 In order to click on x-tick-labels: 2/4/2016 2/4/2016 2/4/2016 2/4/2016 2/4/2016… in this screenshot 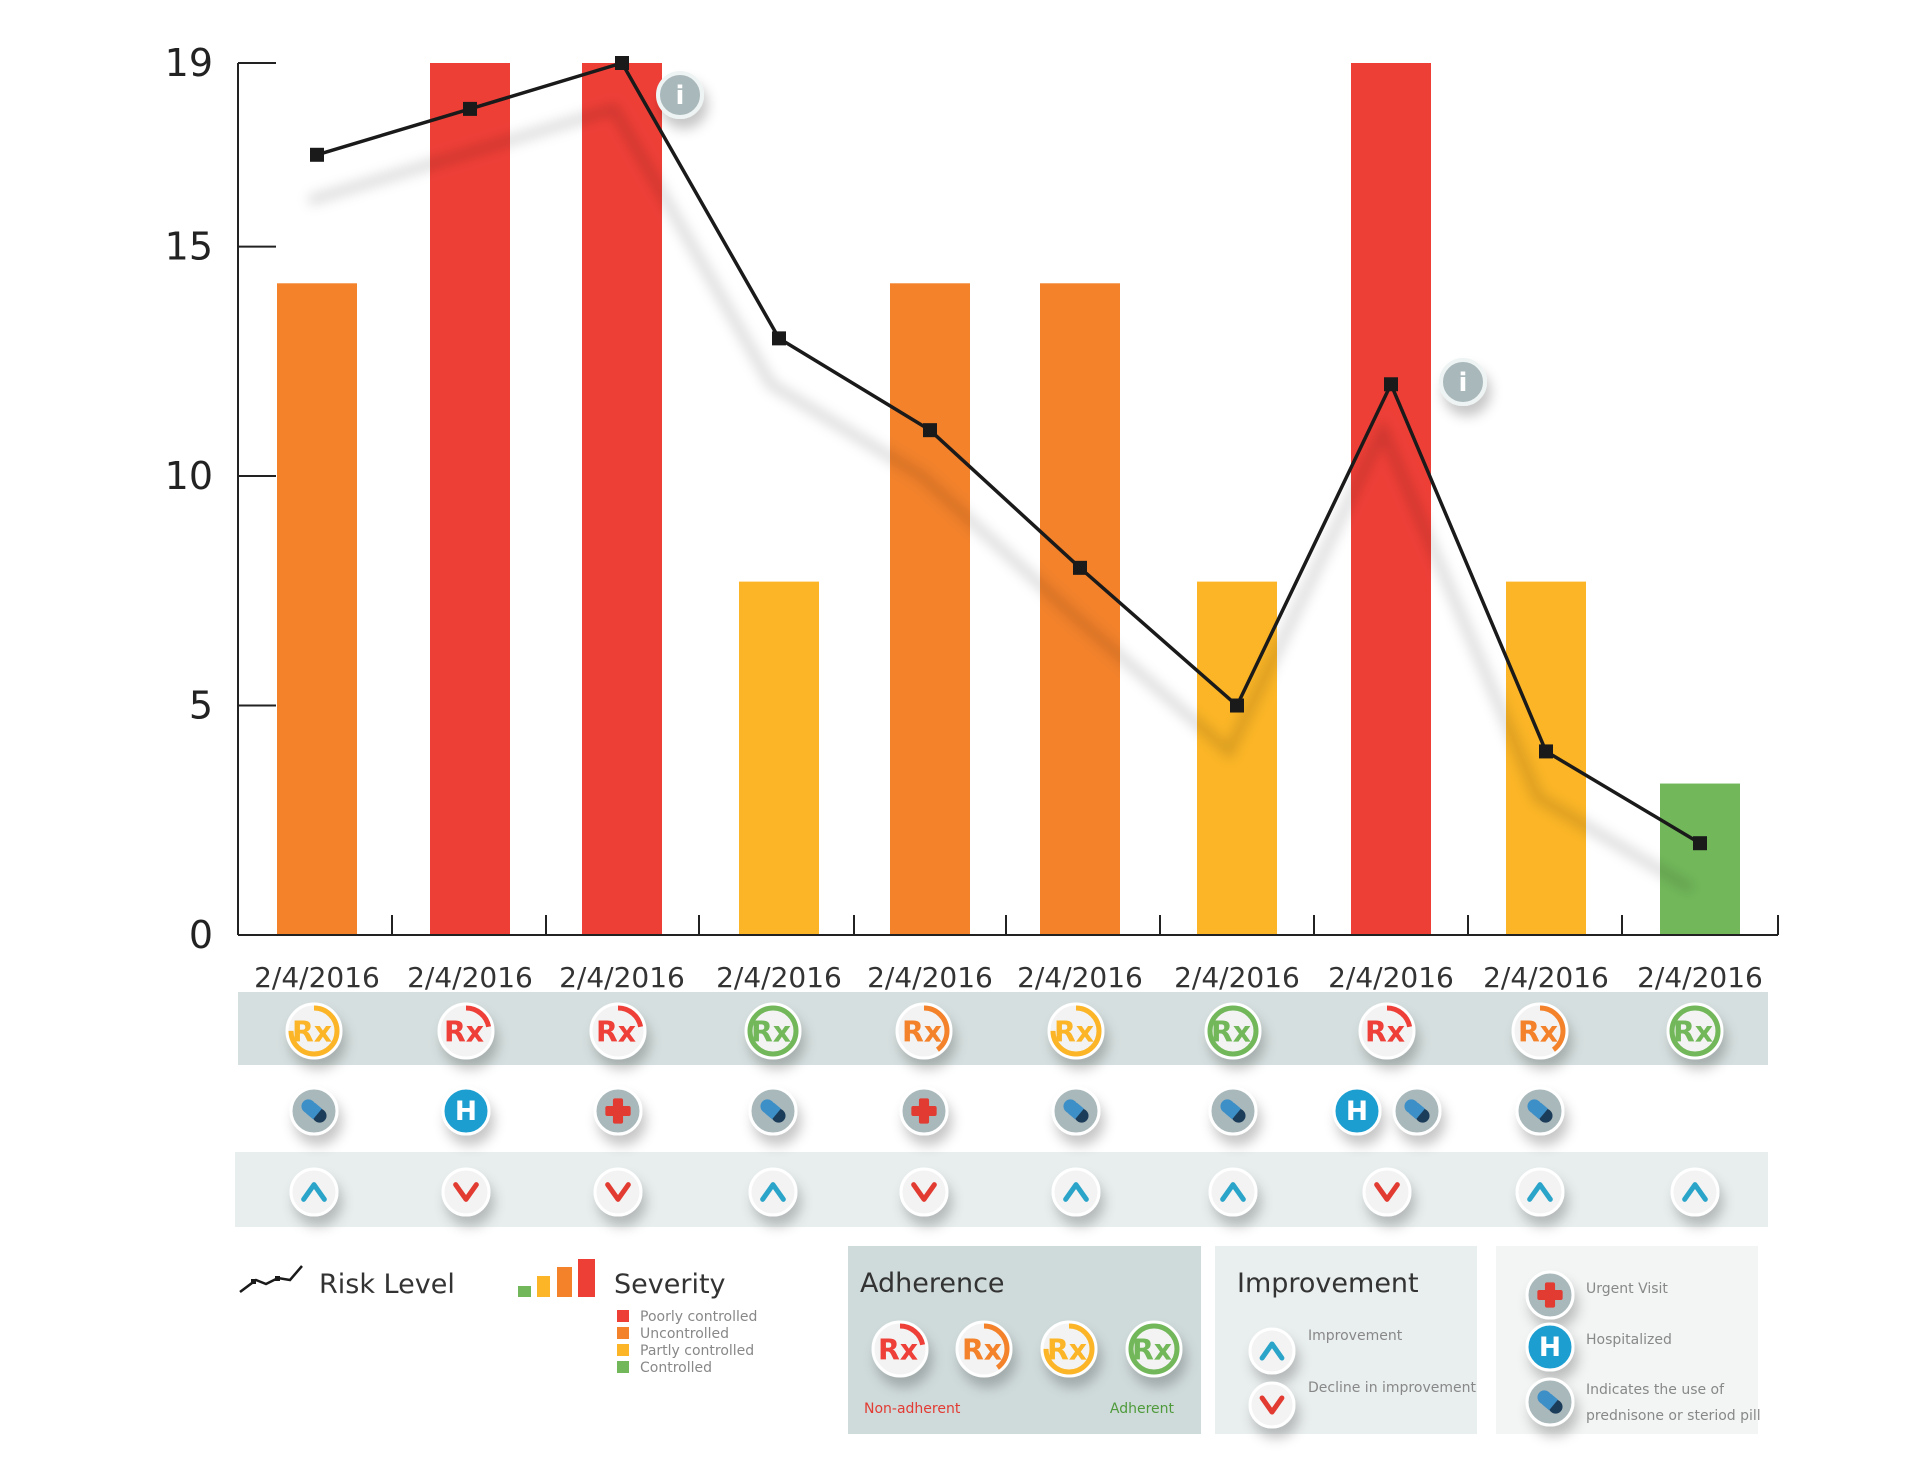, I will do `click(1008, 977)`.